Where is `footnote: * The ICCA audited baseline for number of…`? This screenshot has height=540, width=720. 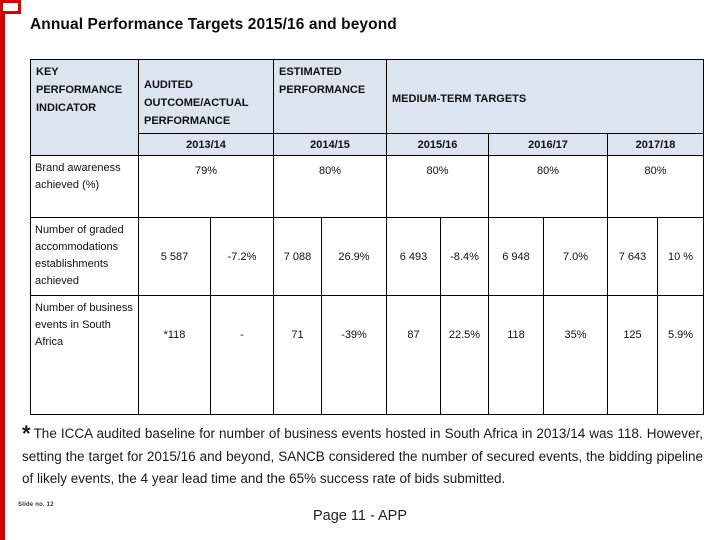 footnote: * The ICCA audited baseline for number of… is located at coordinates (362, 455).